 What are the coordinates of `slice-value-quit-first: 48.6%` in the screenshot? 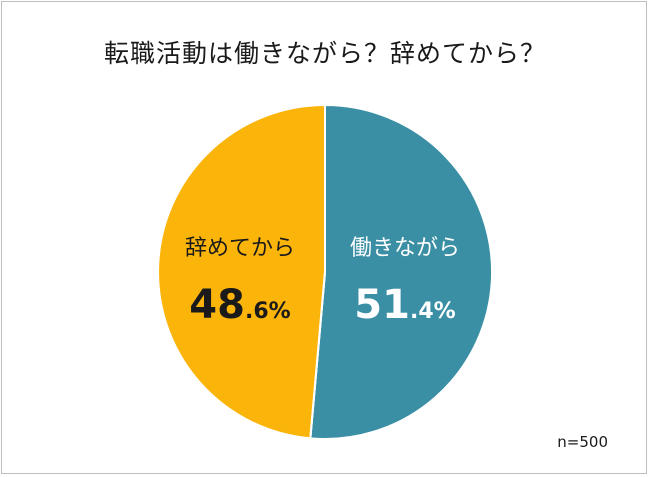 It's located at (239, 305).